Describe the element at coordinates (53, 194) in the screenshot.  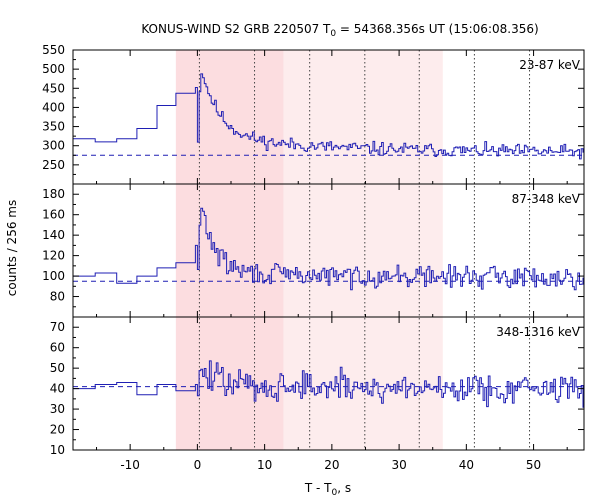
I see `y-tick-label: 180` at that location.